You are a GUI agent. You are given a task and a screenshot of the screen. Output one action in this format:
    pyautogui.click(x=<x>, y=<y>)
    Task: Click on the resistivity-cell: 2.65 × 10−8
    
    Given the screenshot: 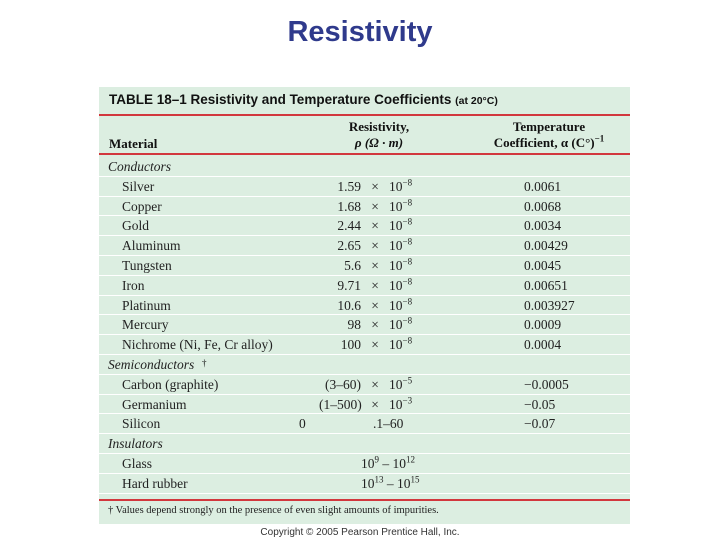 What is the action you would take?
    pyautogui.click(x=389, y=245)
    